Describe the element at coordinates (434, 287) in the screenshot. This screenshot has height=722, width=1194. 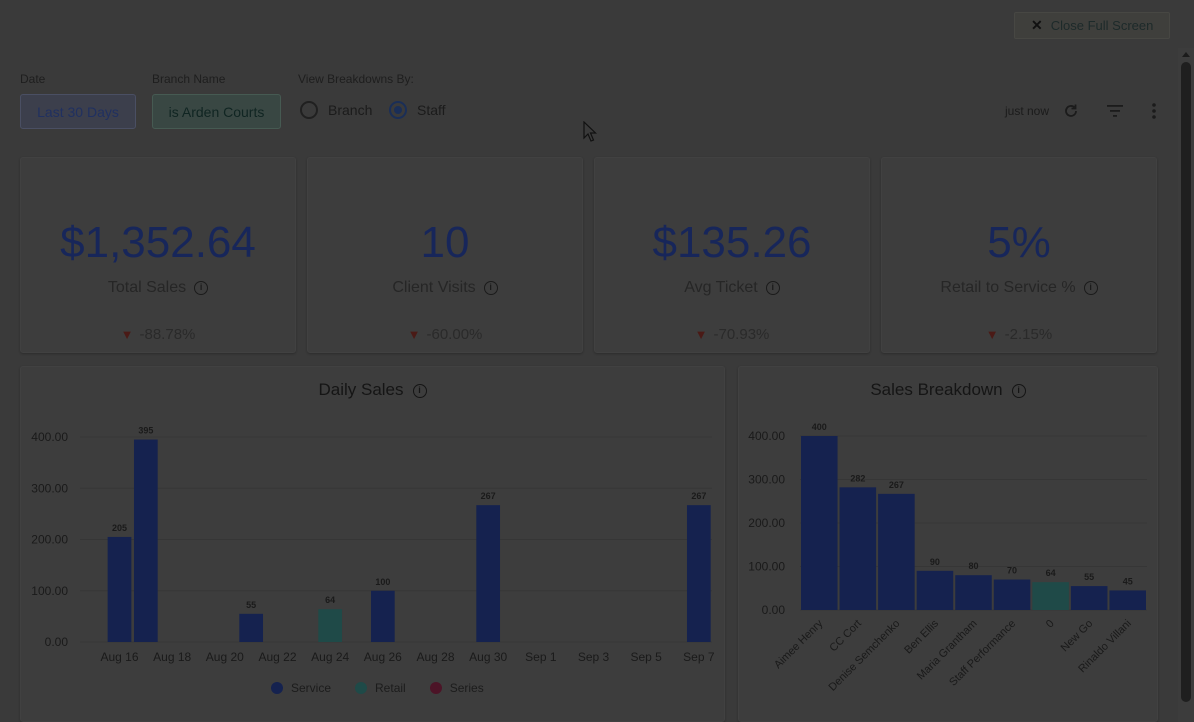
I see `kpi-label-text: Client Visits` at that location.